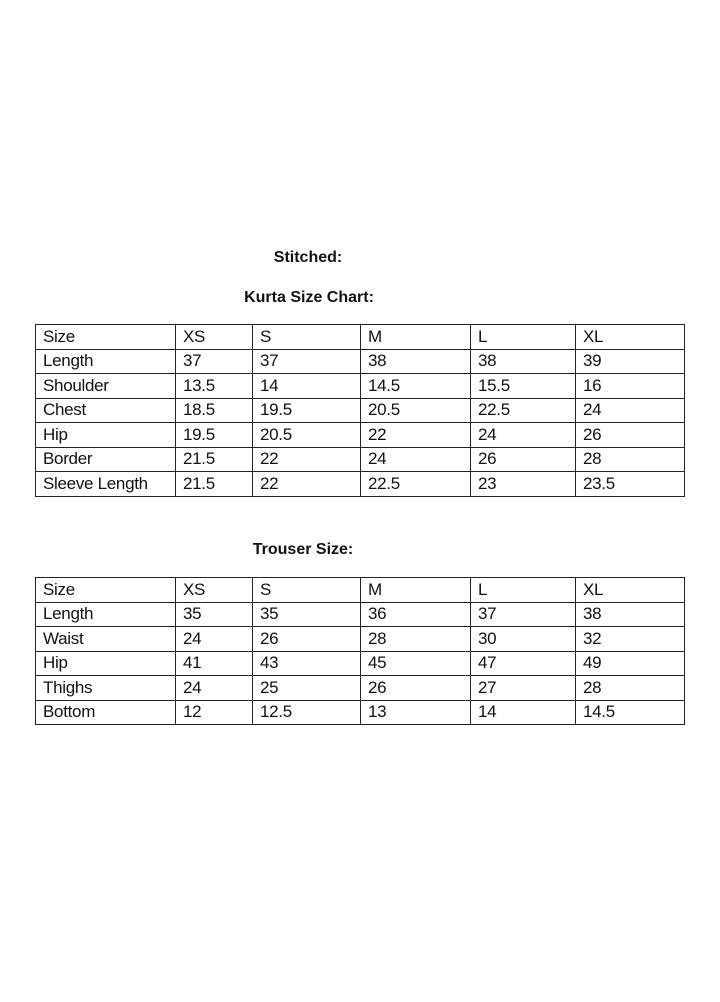 This screenshot has width=720, height=1002. Describe the element at coordinates (415, 614) in the screenshot. I see `value-cell: 36` at that location.